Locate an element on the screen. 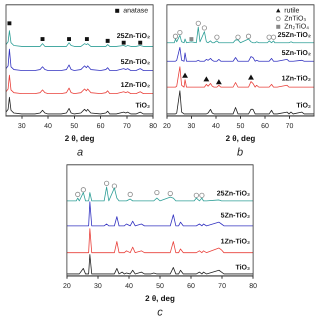 The width and height of the screenshot is (320, 320). text: a is located at coordinates (80, 152).